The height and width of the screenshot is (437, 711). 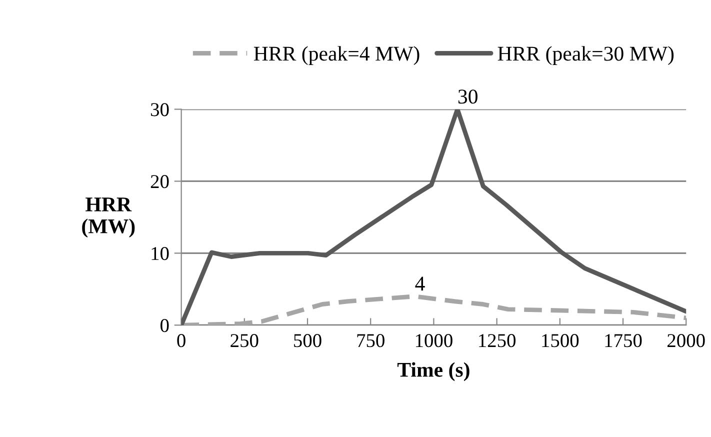 What do you see at coordinates (686, 341) in the screenshot?
I see `x-tick-label: 2000` at bounding box center [686, 341].